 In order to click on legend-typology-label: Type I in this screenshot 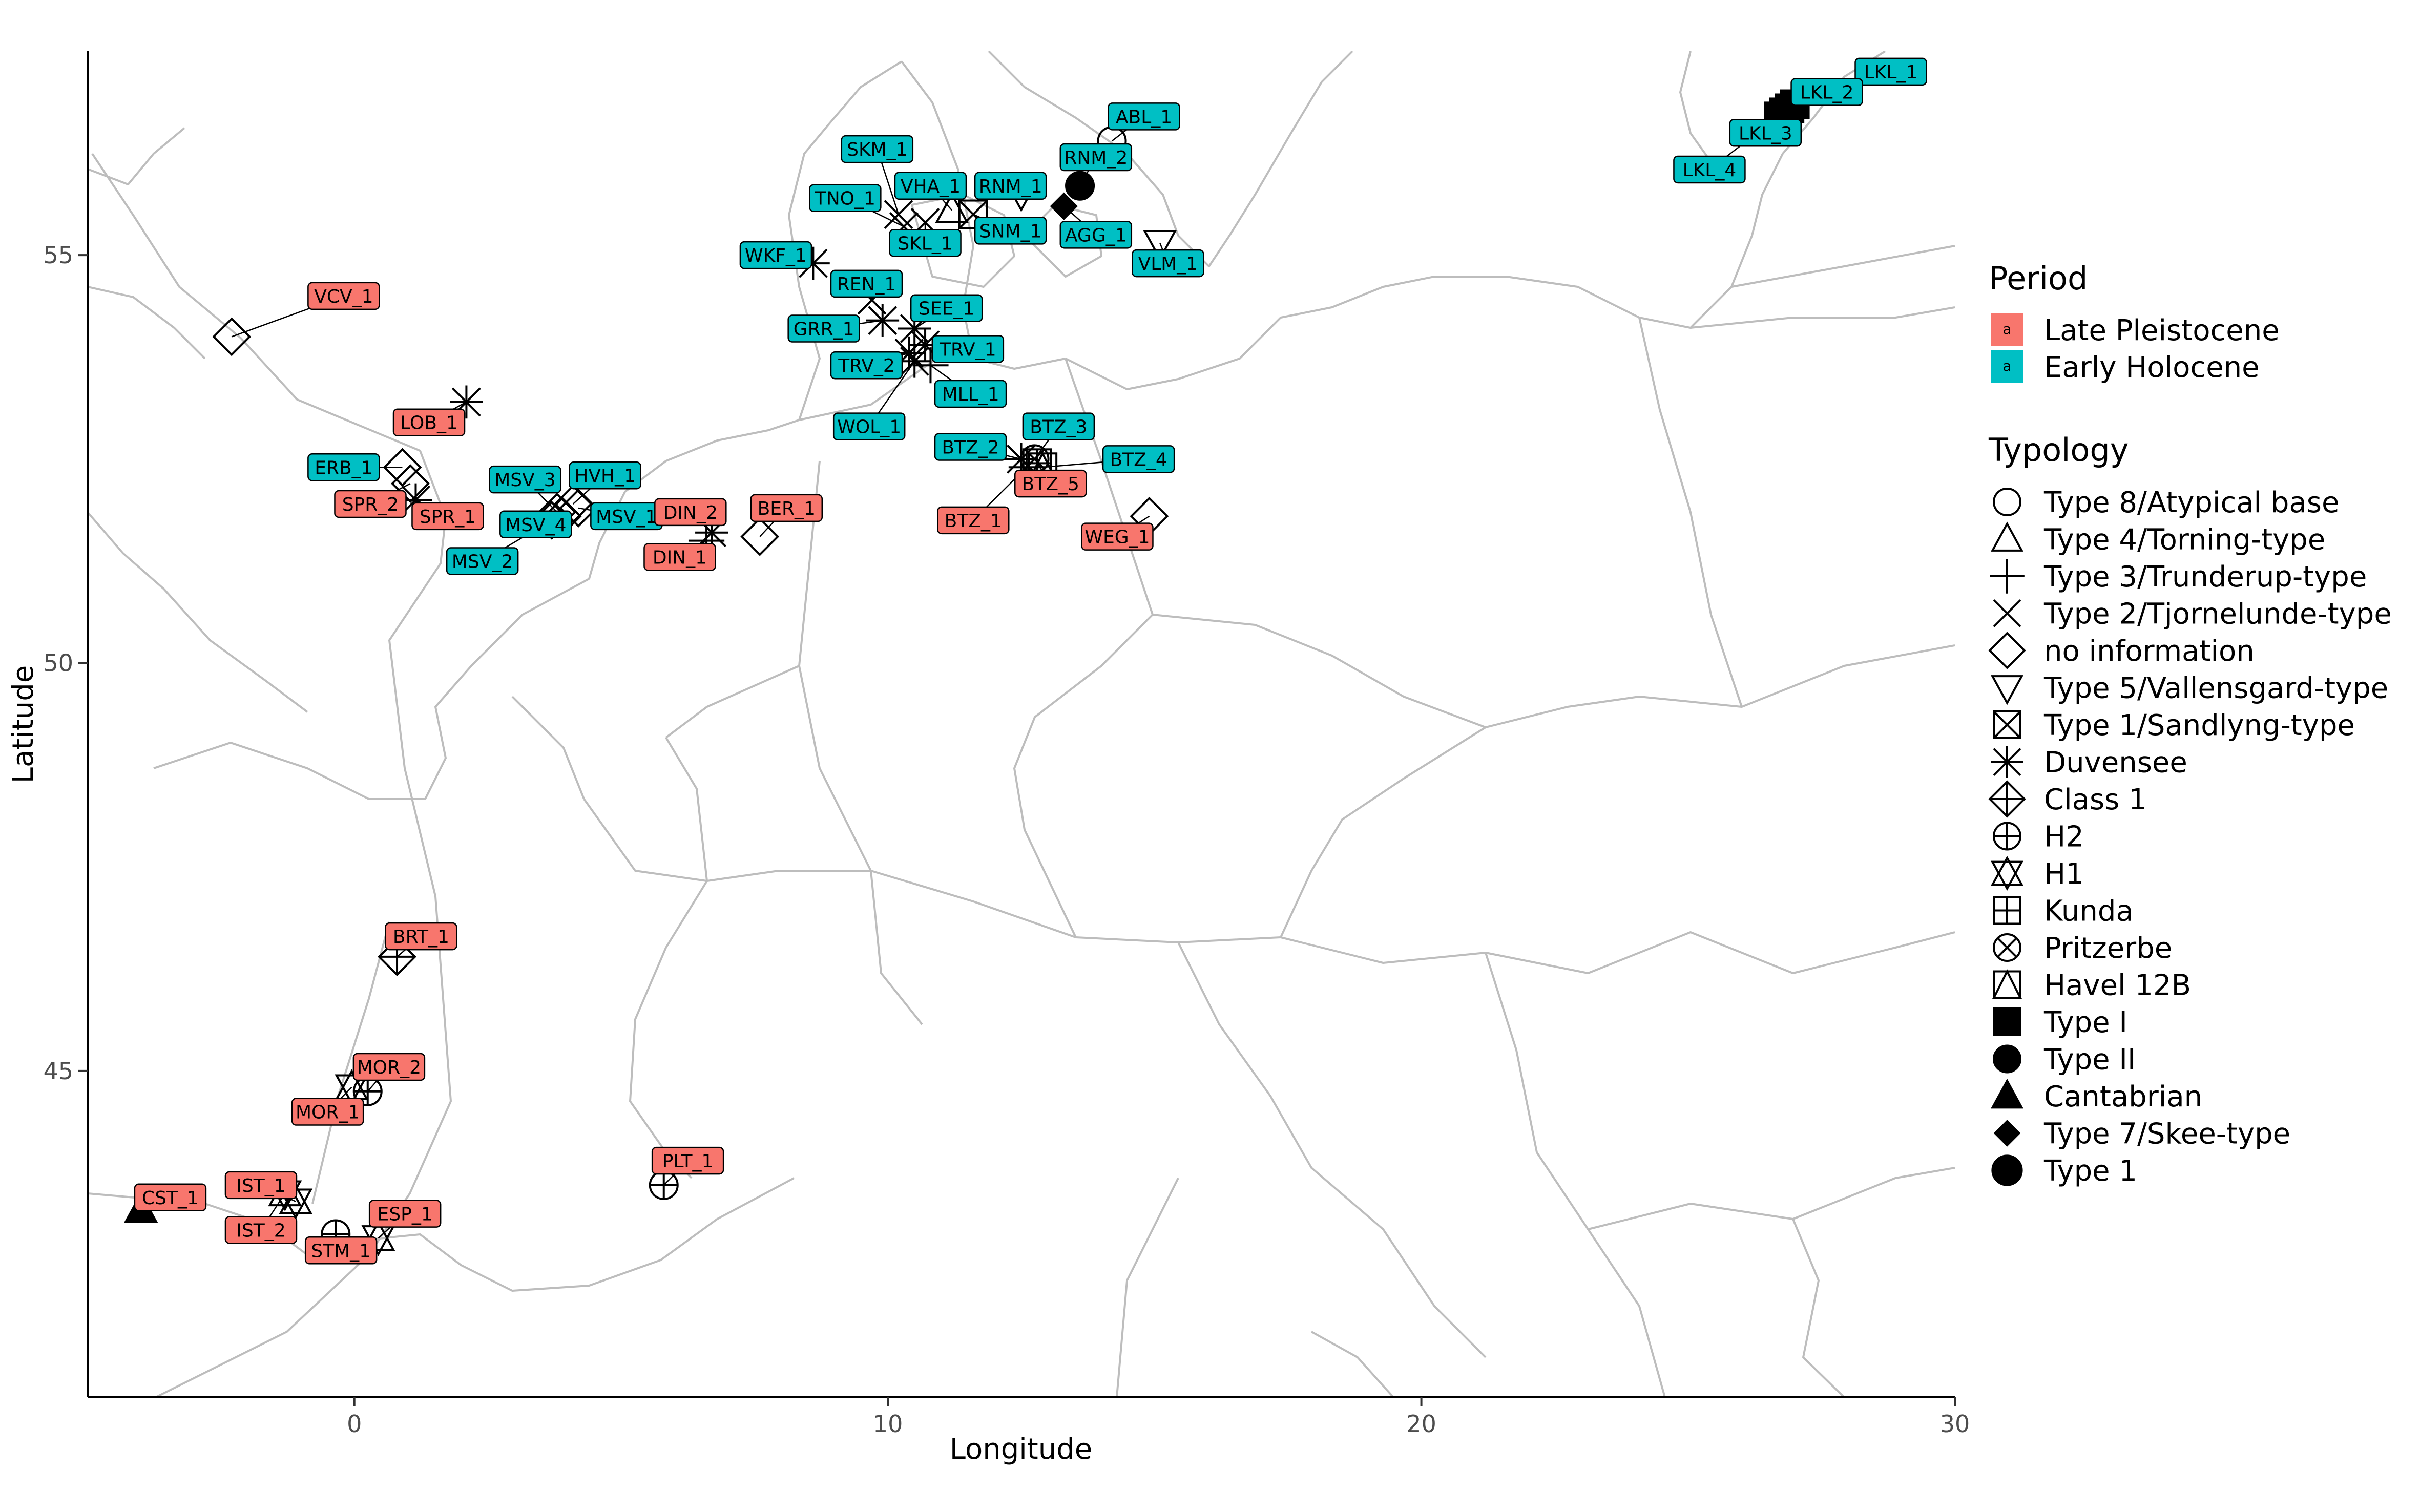, I will do `click(2085, 1022)`.